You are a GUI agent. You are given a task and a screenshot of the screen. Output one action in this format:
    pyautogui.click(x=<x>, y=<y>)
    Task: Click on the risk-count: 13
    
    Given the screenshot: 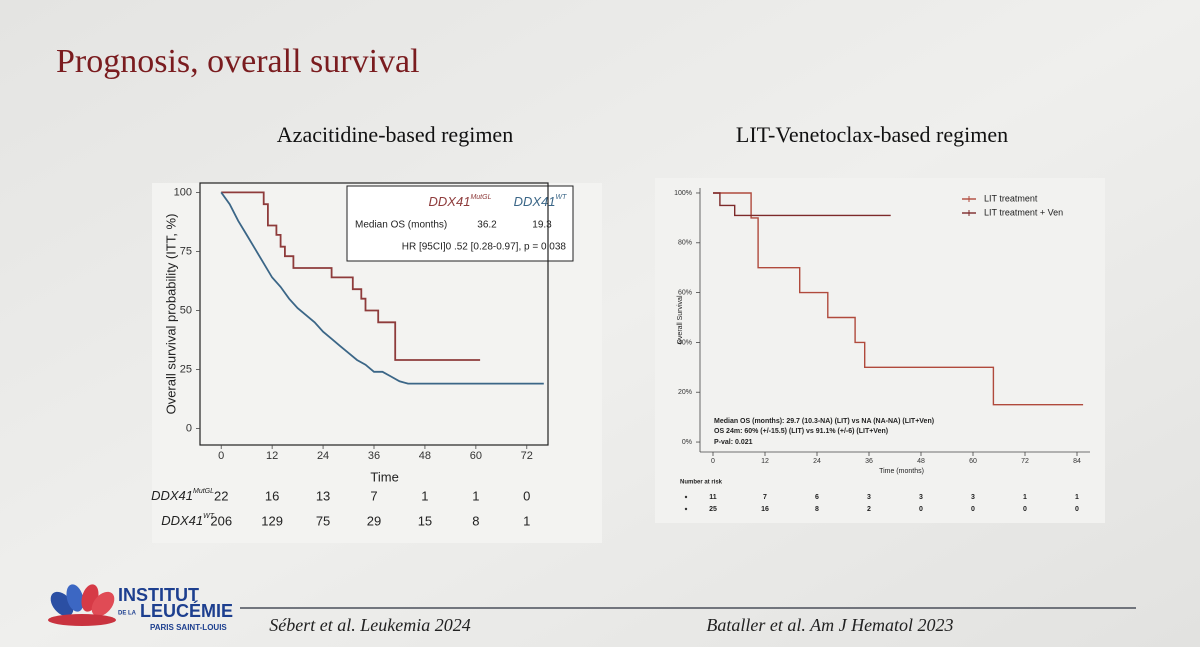 What is the action you would take?
    pyautogui.click(x=323, y=495)
    